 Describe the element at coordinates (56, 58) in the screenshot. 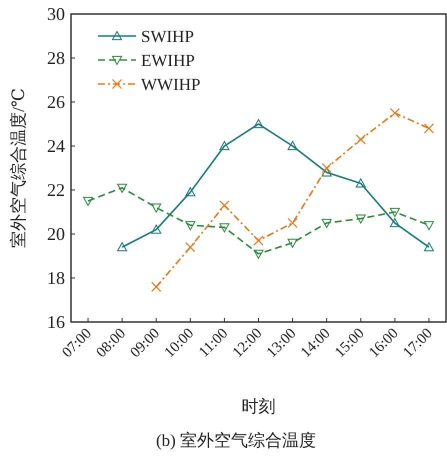

I see `y-tick-label: 28` at that location.